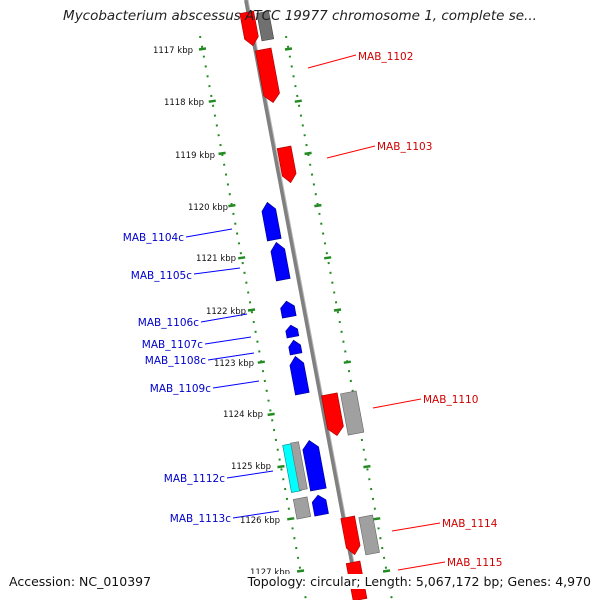  Describe the element at coordinates (228, 340) in the screenshot. I see `leader-mab_1107c` at that location.